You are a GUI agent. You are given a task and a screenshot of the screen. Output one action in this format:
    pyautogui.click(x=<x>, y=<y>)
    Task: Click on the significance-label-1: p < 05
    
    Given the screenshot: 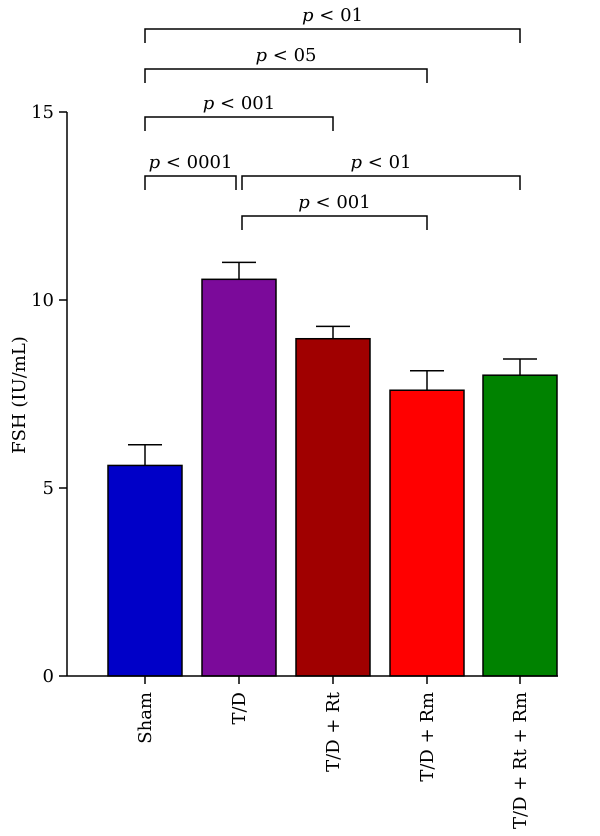 What is the action you would take?
    pyautogui.click(x=286, y=55)
    